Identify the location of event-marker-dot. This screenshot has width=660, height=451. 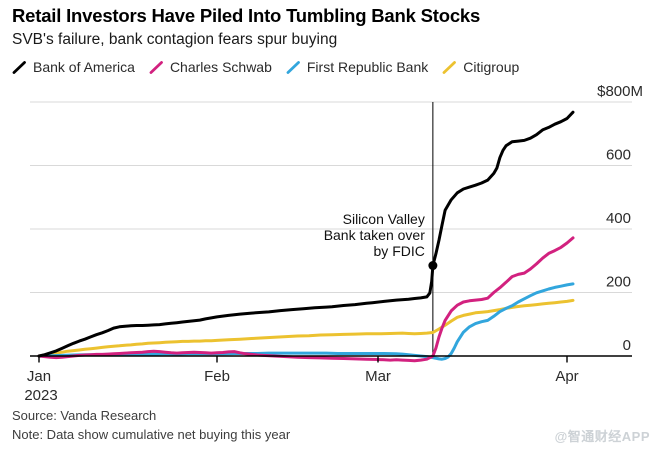
(433, 266).